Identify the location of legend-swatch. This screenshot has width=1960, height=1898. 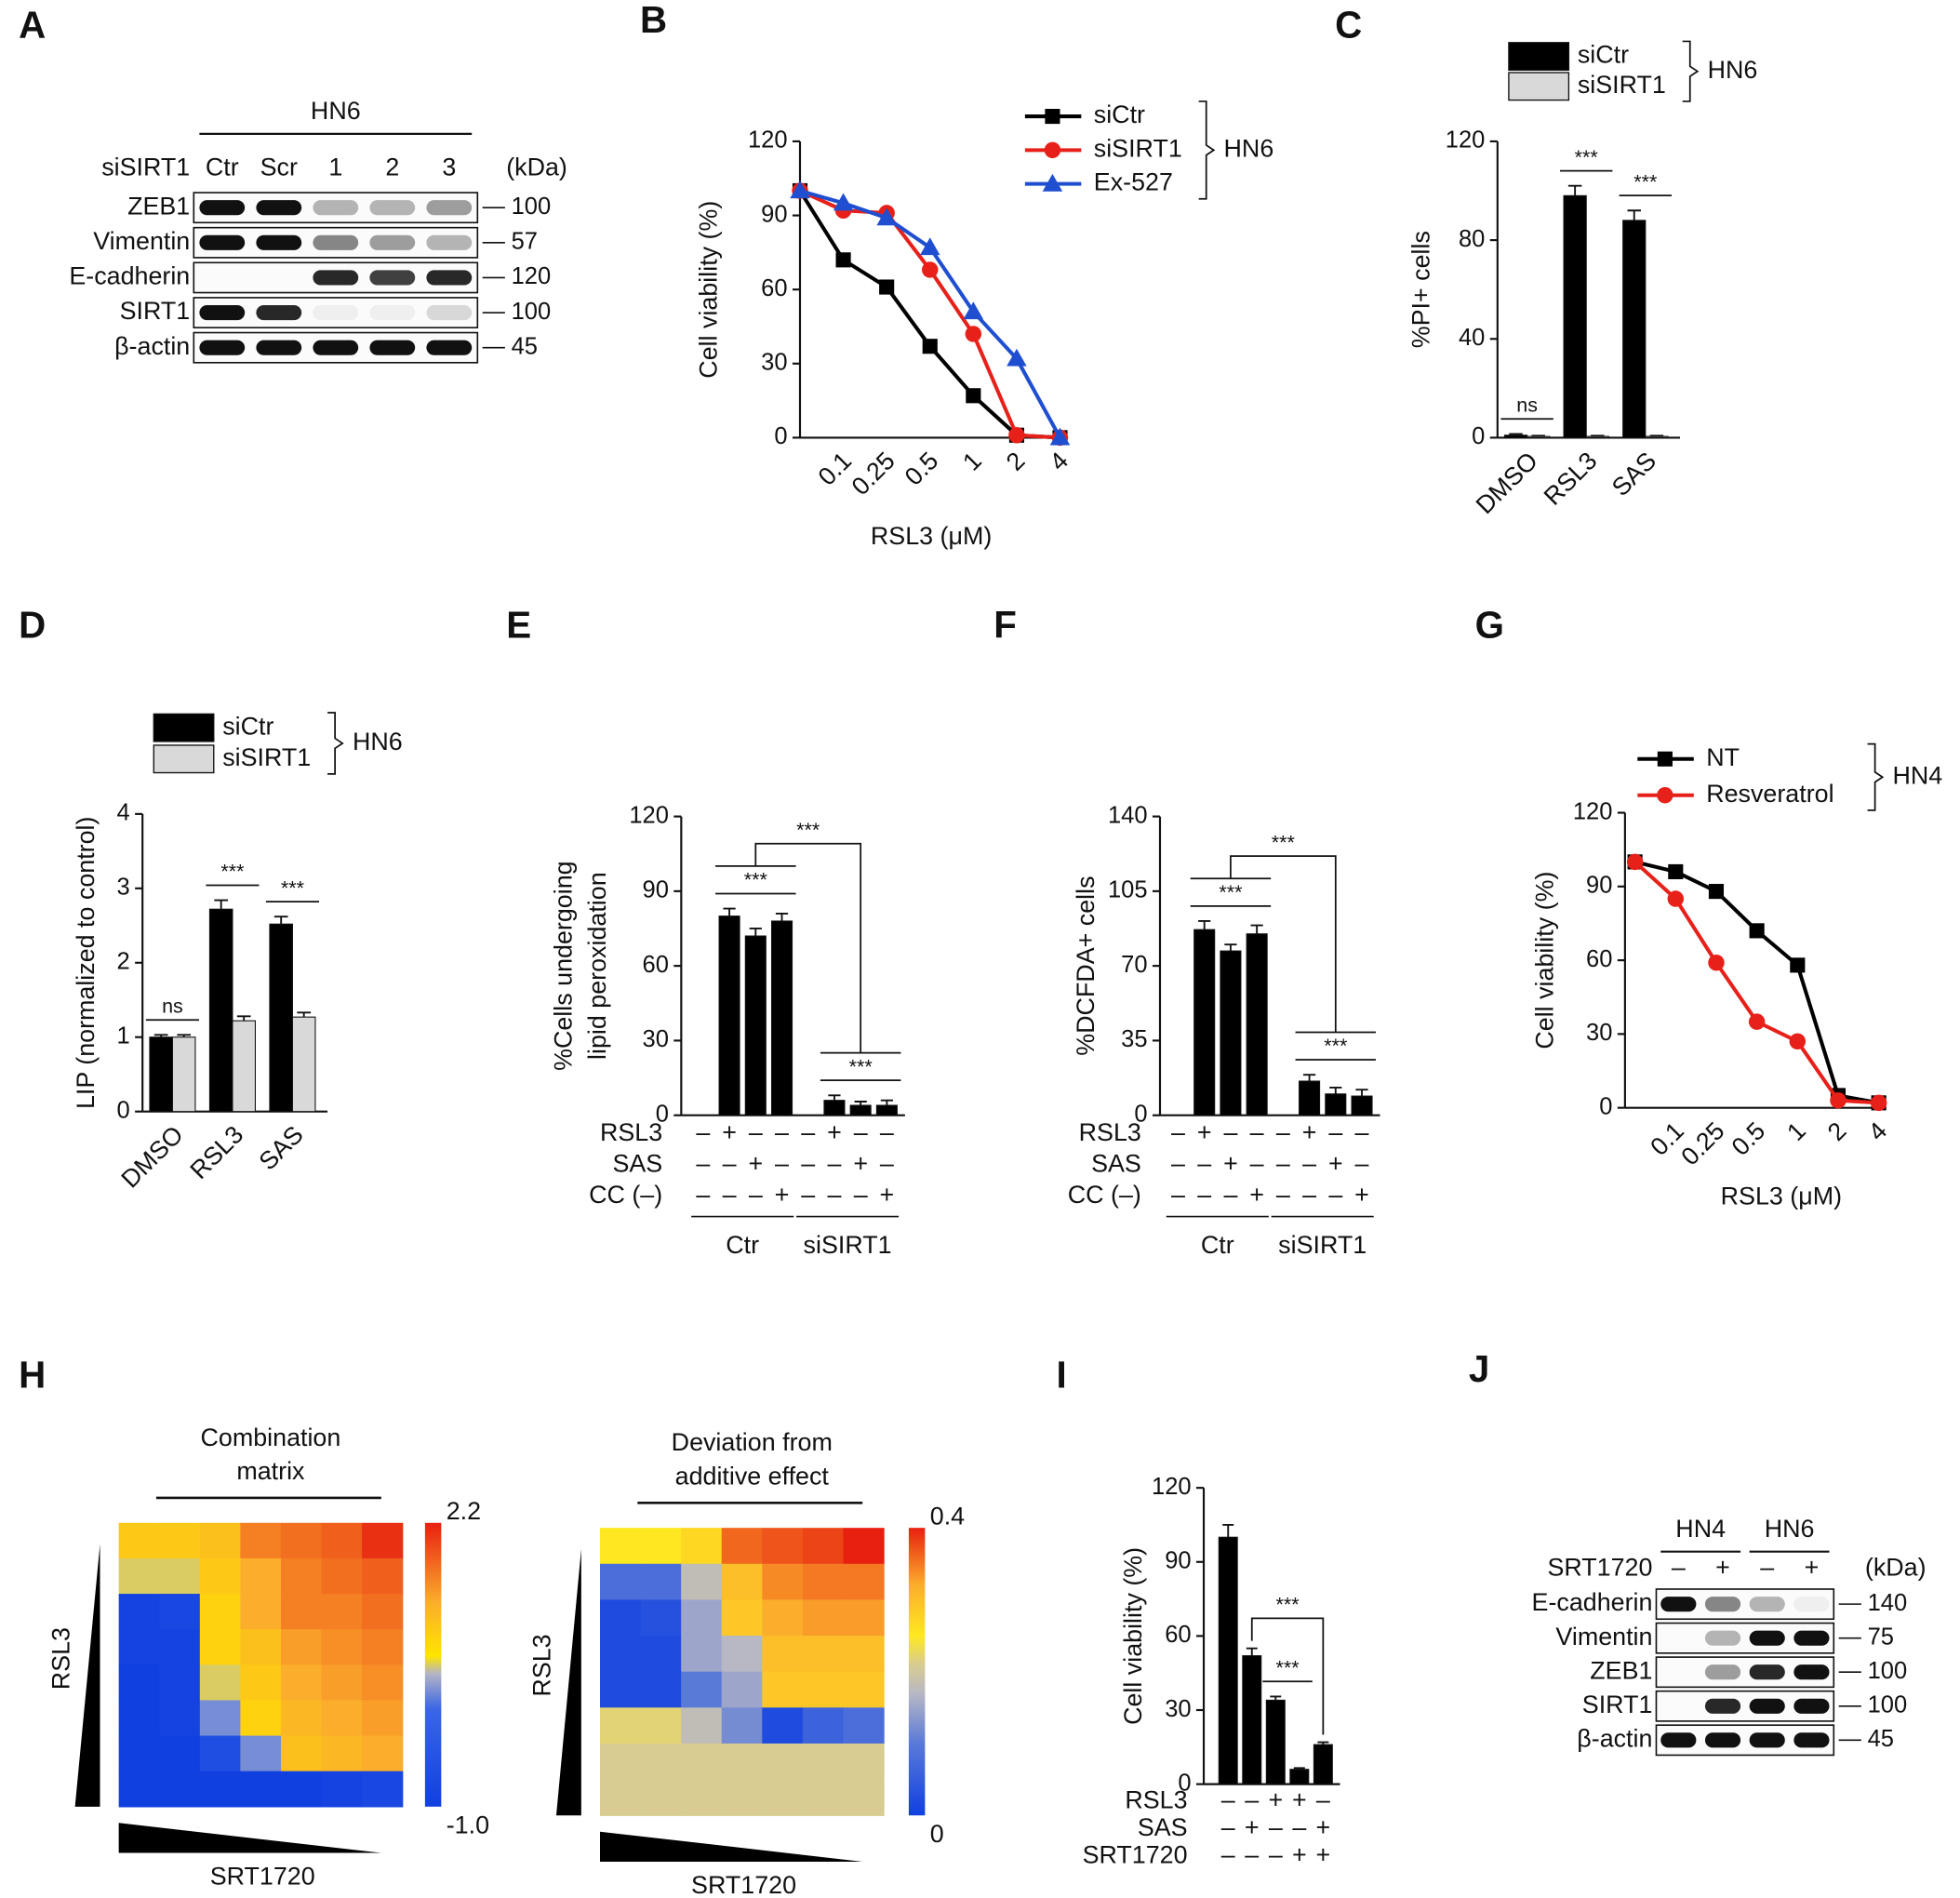
(184, 727).